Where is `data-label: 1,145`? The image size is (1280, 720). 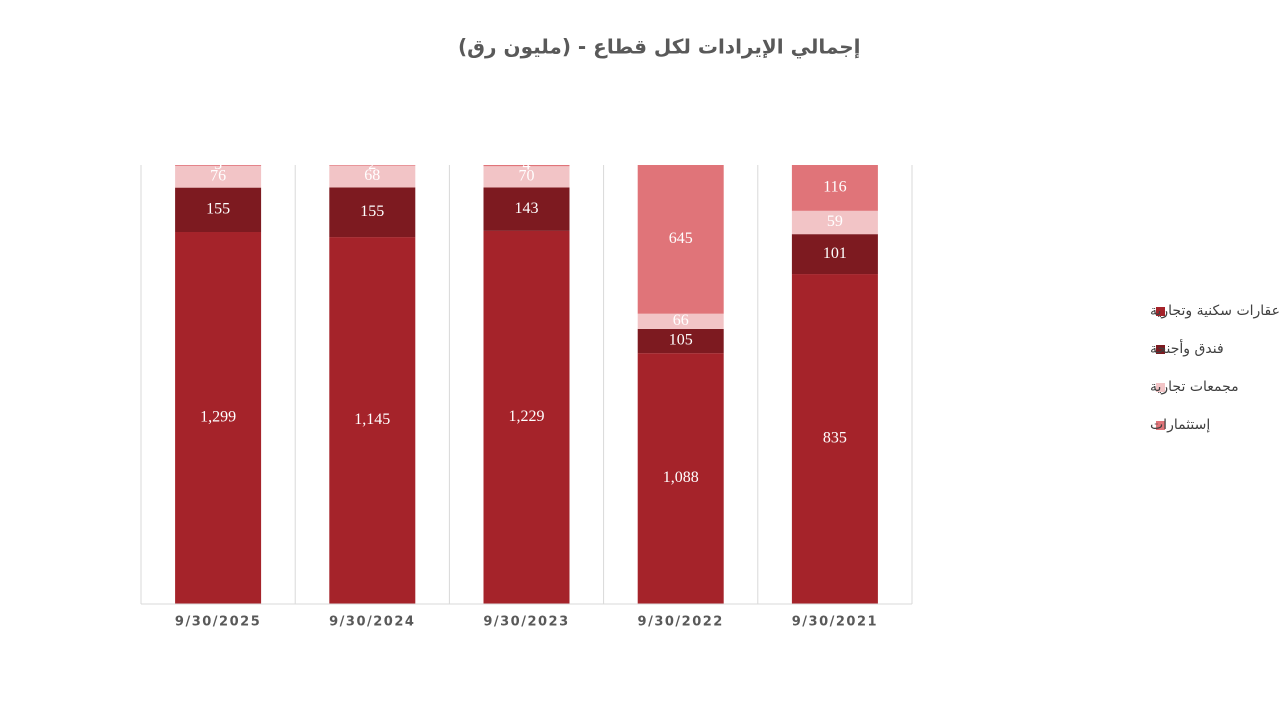
data-label: 1,145 is located at coordinates (372, 419).